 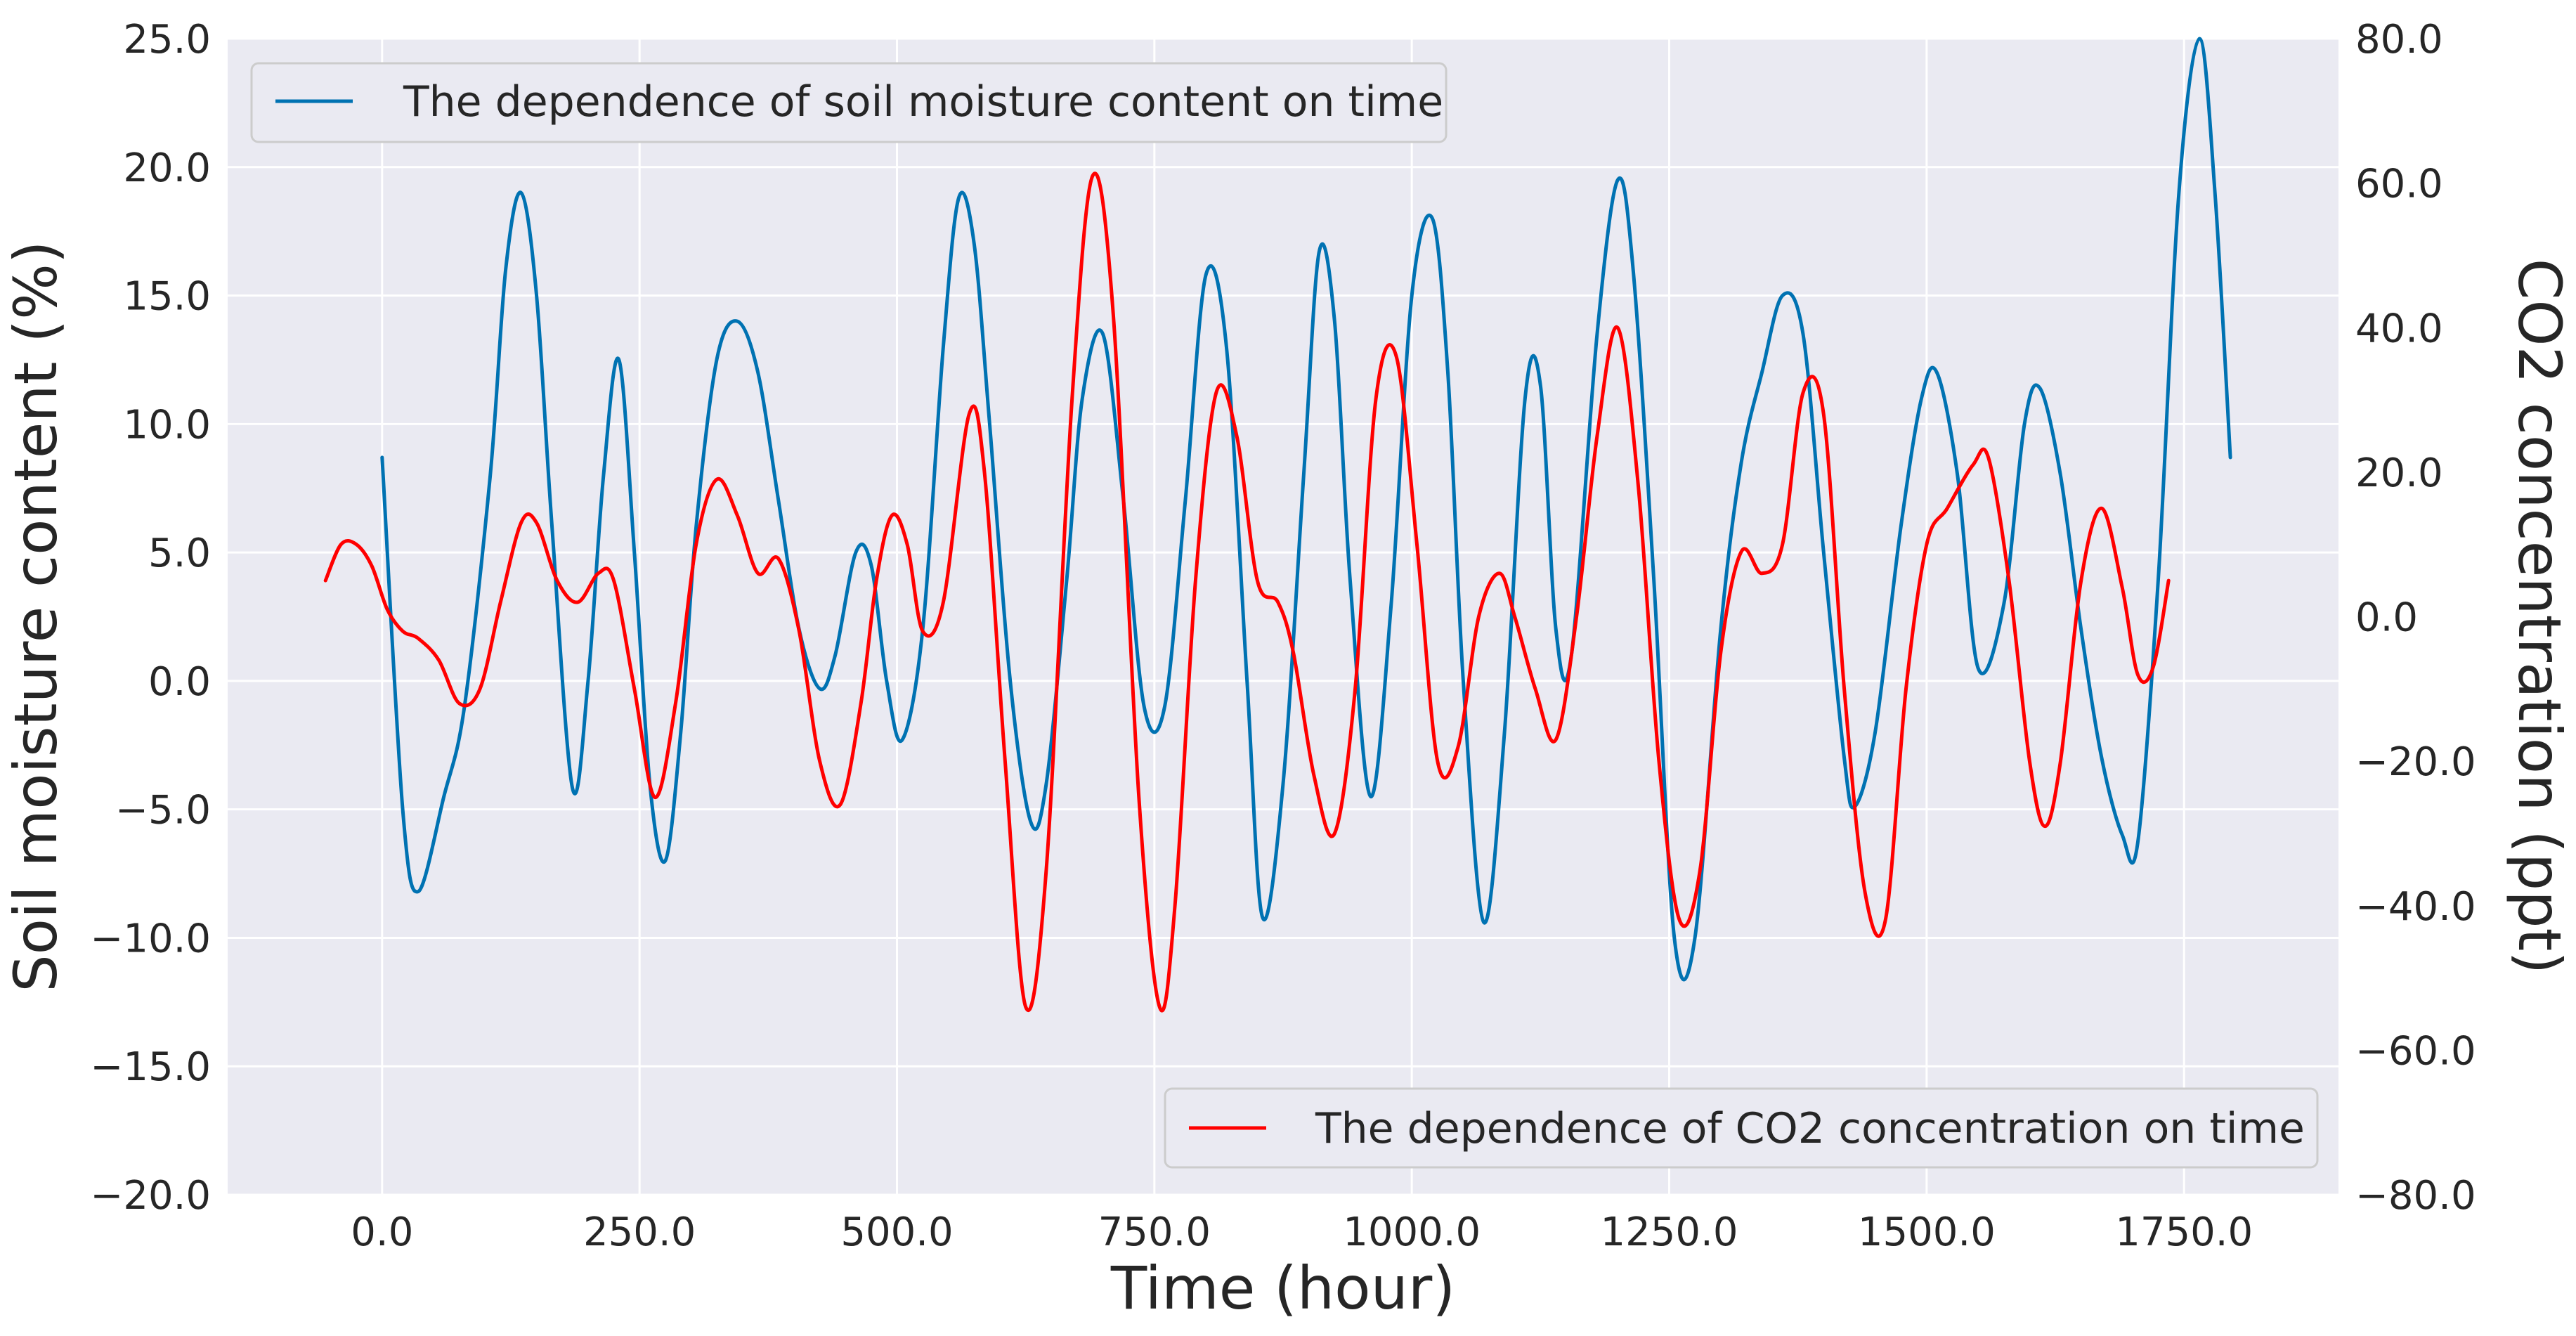 I want to click on x-tick-label: 500.0, so click(x=896, y=1232).